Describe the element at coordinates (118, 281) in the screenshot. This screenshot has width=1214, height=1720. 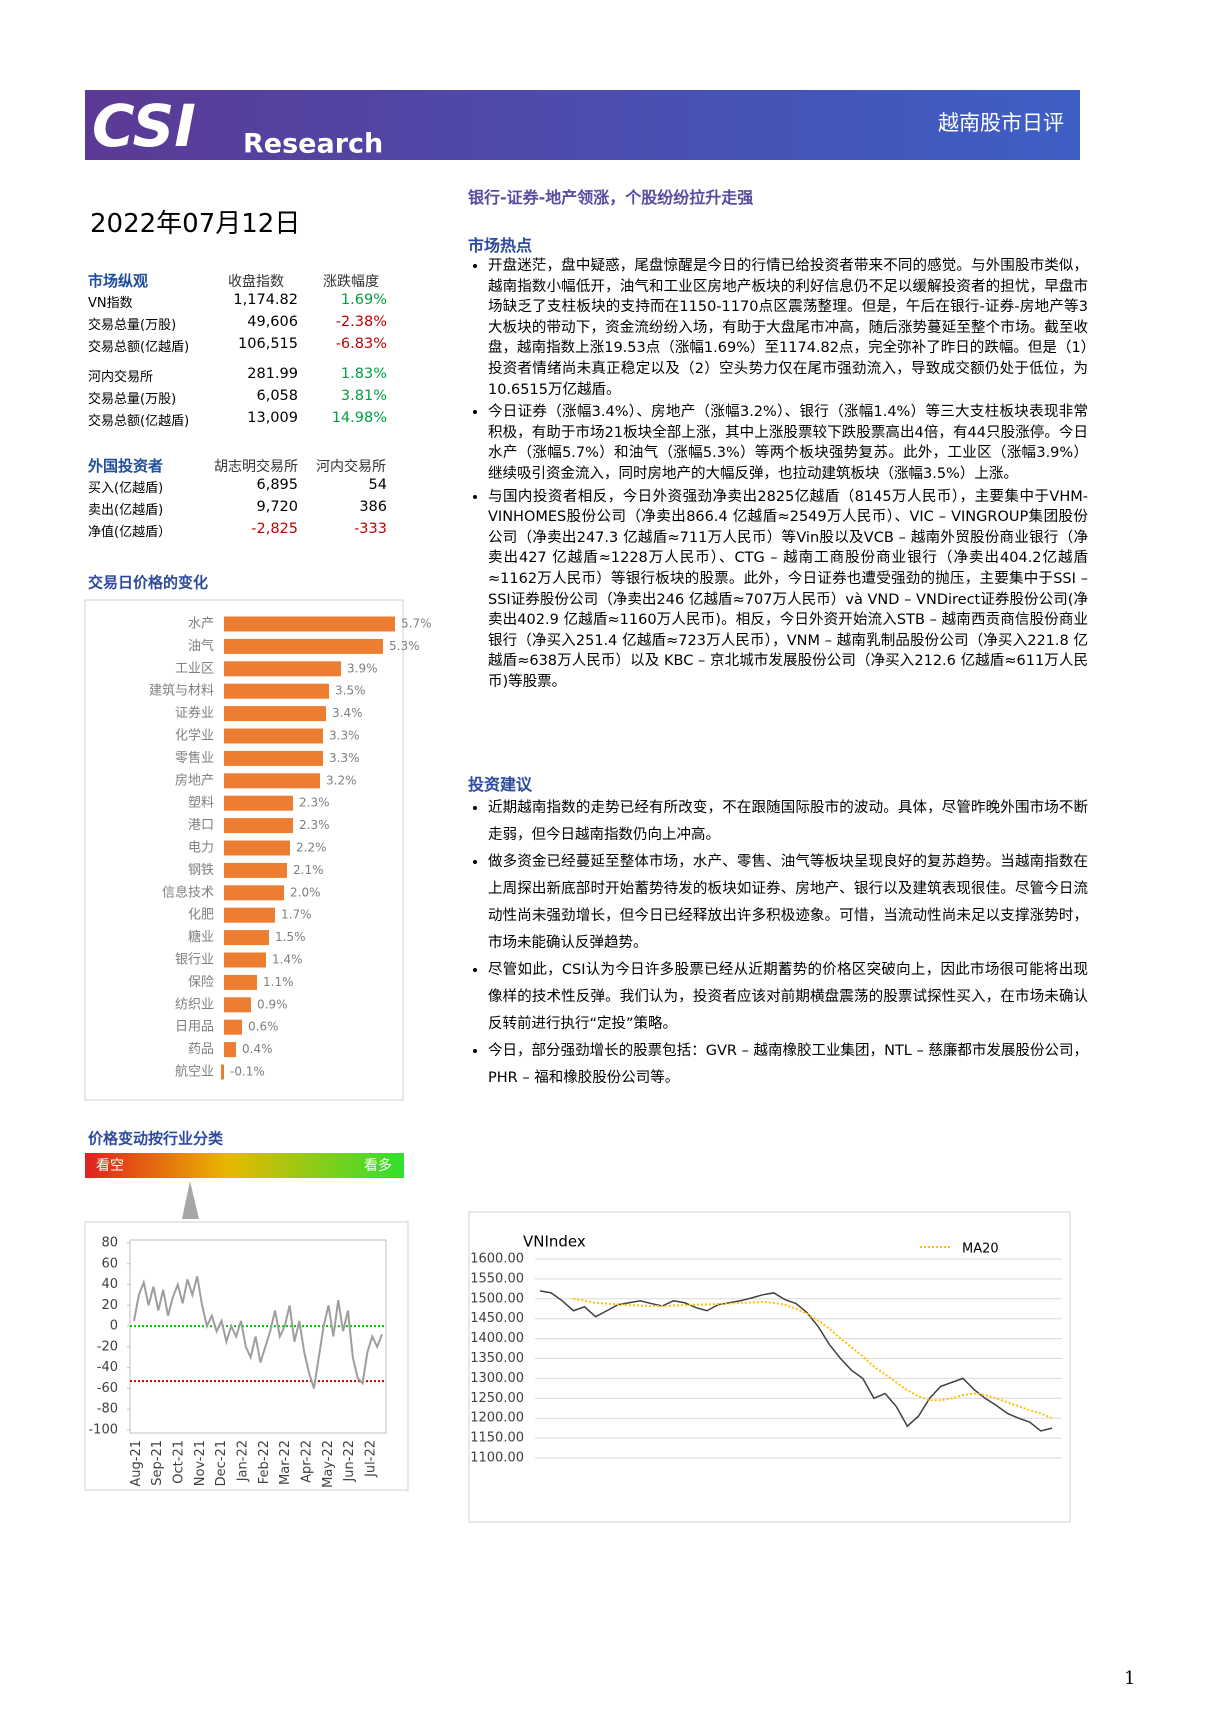
I see `table-header: 市场纵观` at that location.